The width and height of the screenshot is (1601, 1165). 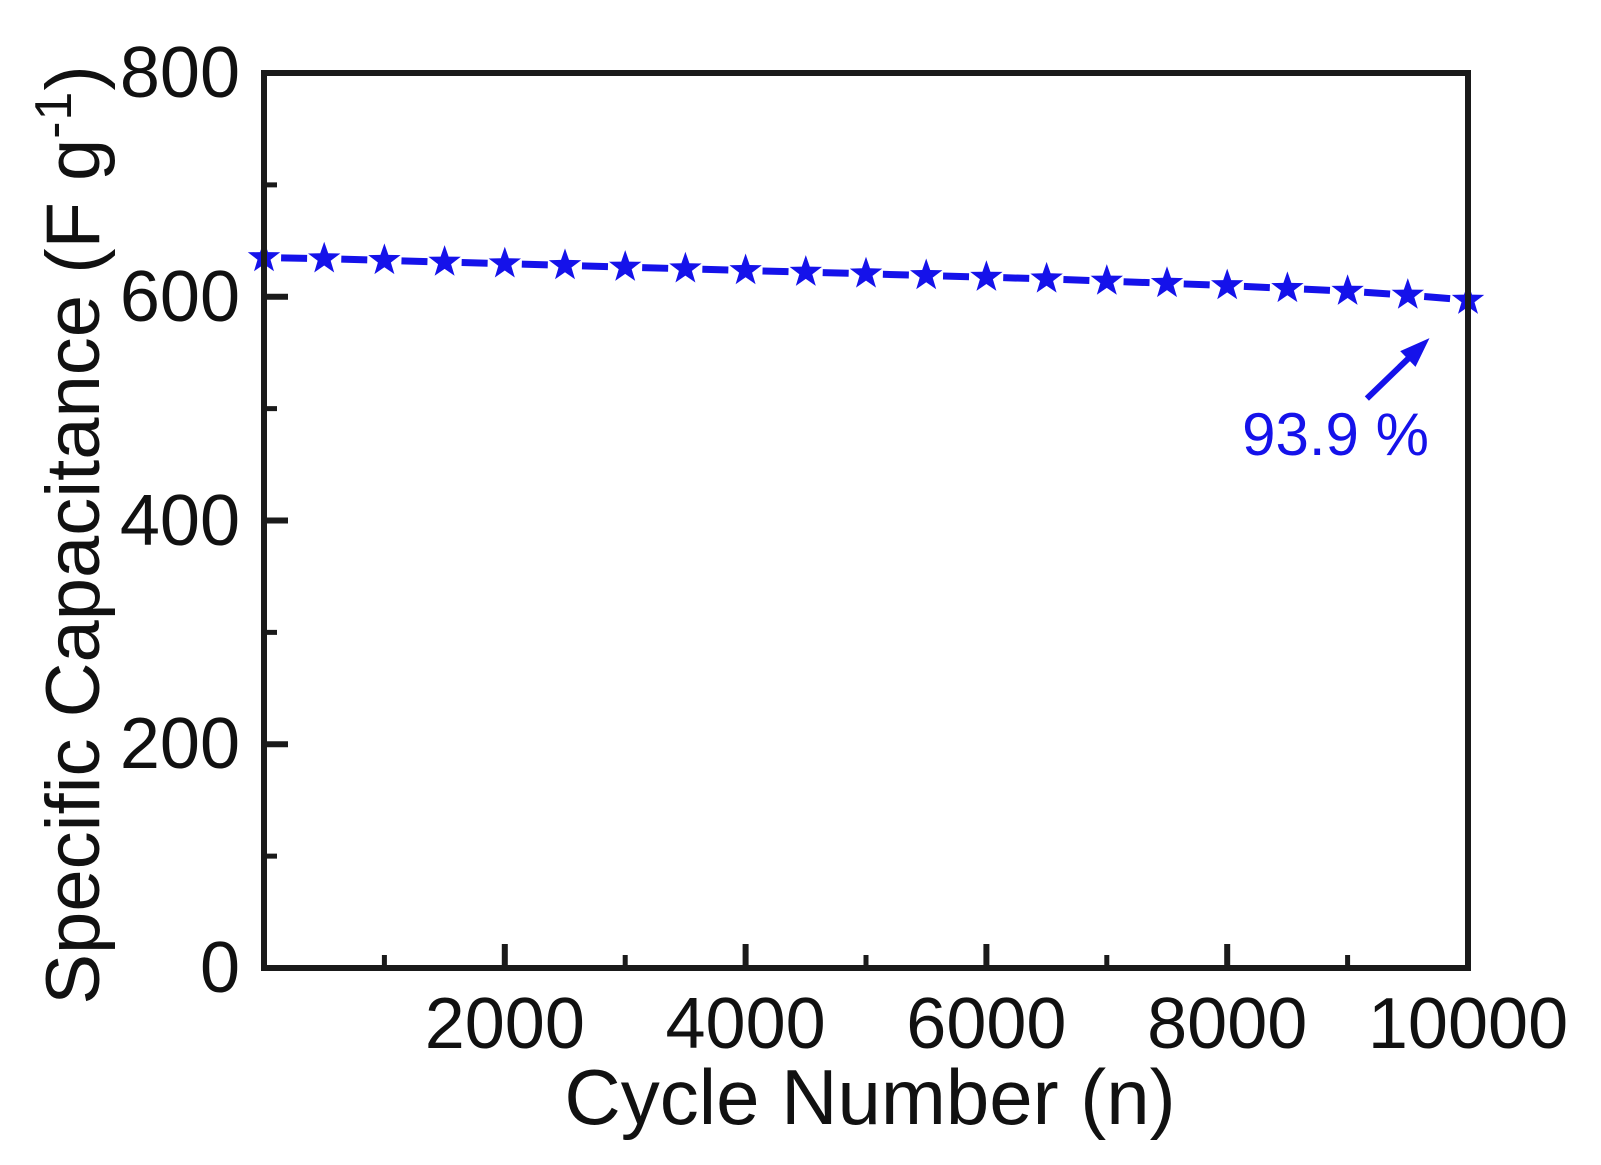 I want to click on y-axis-title: Specific Capacitance (F g-1), so click(x=70, y=534).